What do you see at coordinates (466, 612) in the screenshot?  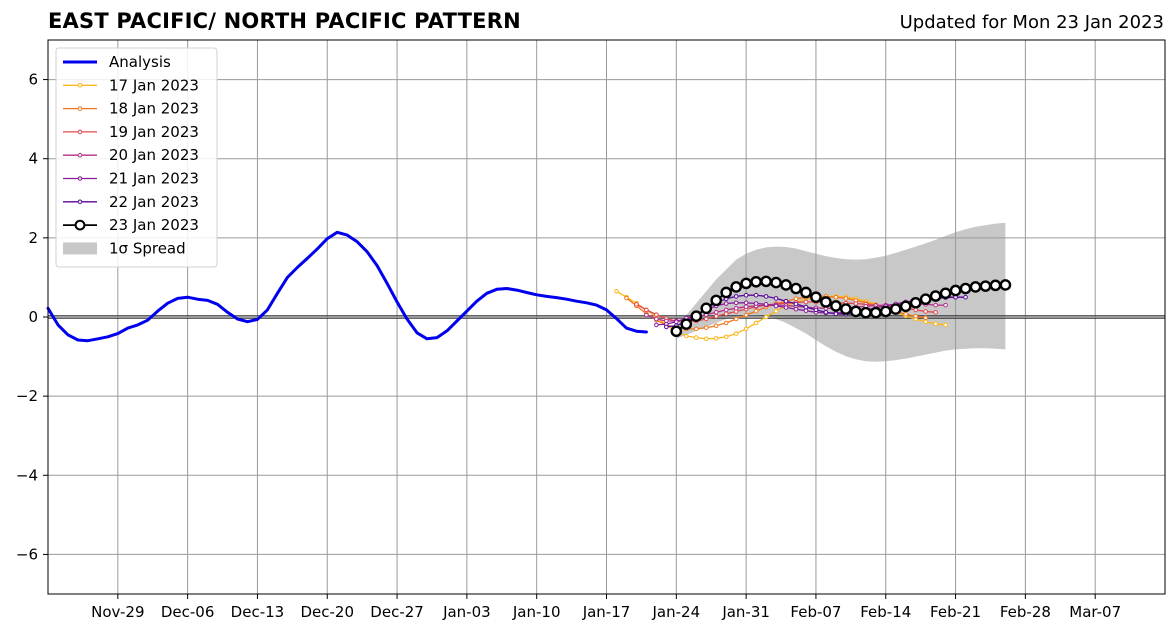 I see `x-tick-label: Jan-03` at bounding box center [466, 612].